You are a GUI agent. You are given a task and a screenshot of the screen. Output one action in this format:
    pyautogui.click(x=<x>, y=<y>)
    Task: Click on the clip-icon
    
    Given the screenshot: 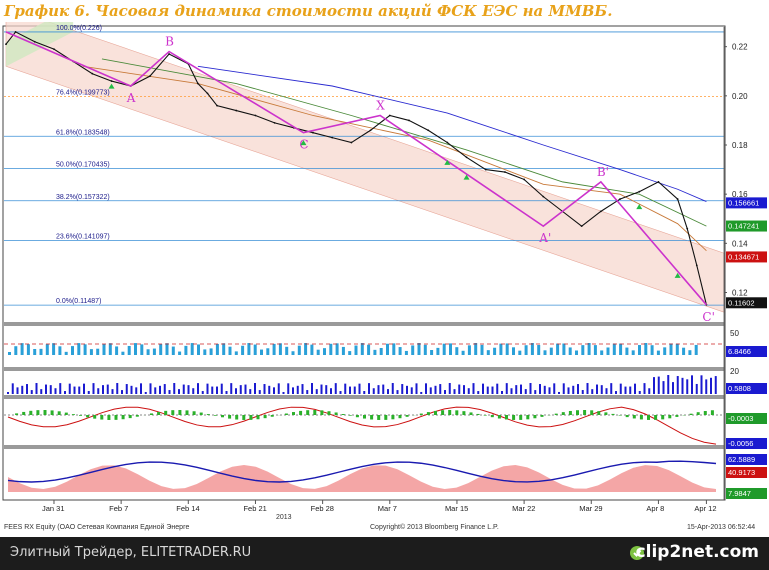 What is the action you would take?
    pyautogui.click(x=637, y=553)
    